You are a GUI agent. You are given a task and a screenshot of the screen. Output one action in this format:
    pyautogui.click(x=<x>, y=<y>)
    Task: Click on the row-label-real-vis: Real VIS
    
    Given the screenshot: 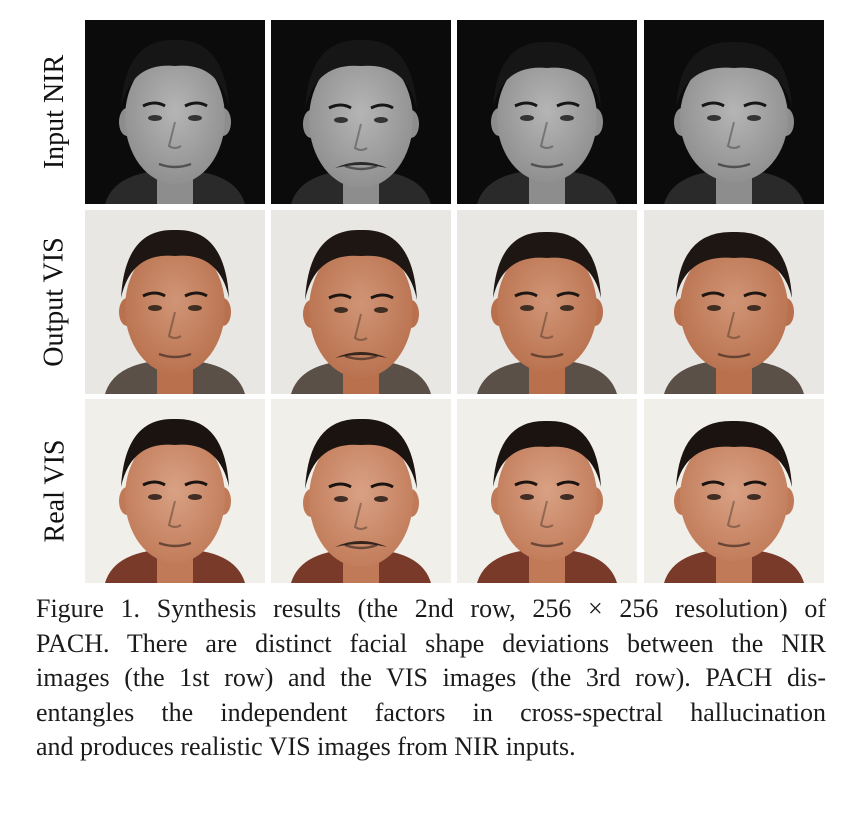 What is the action you would take?
    pyautogui.click(x=55, y=491)
    